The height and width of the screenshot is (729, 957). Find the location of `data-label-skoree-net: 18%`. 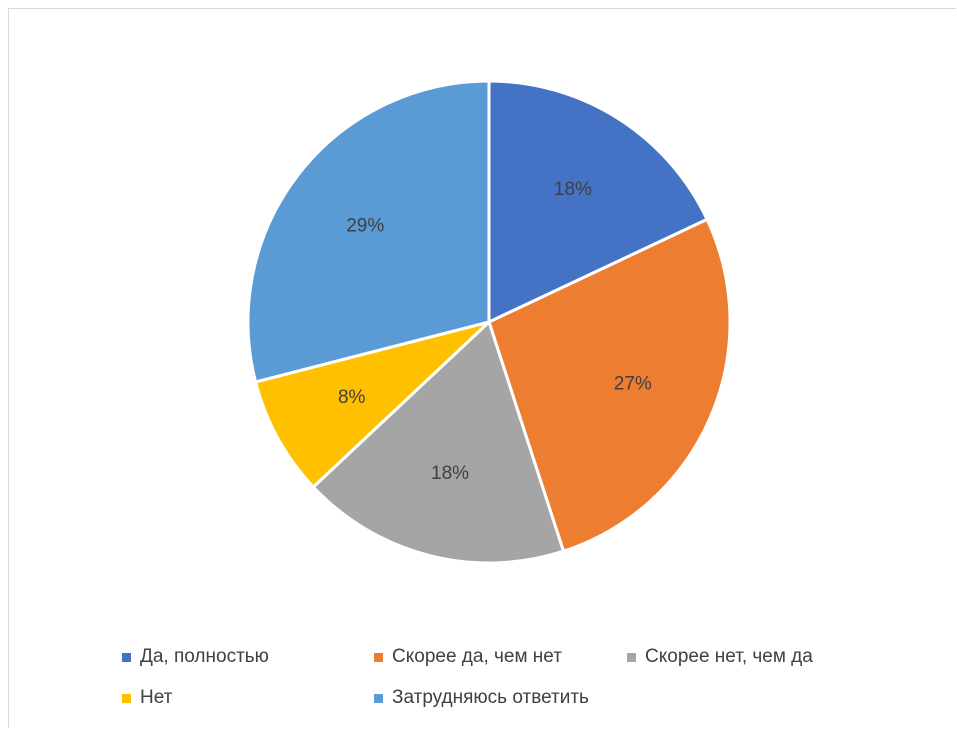

data-label-skoree-net: 18% is located at coordinates (450, 473).